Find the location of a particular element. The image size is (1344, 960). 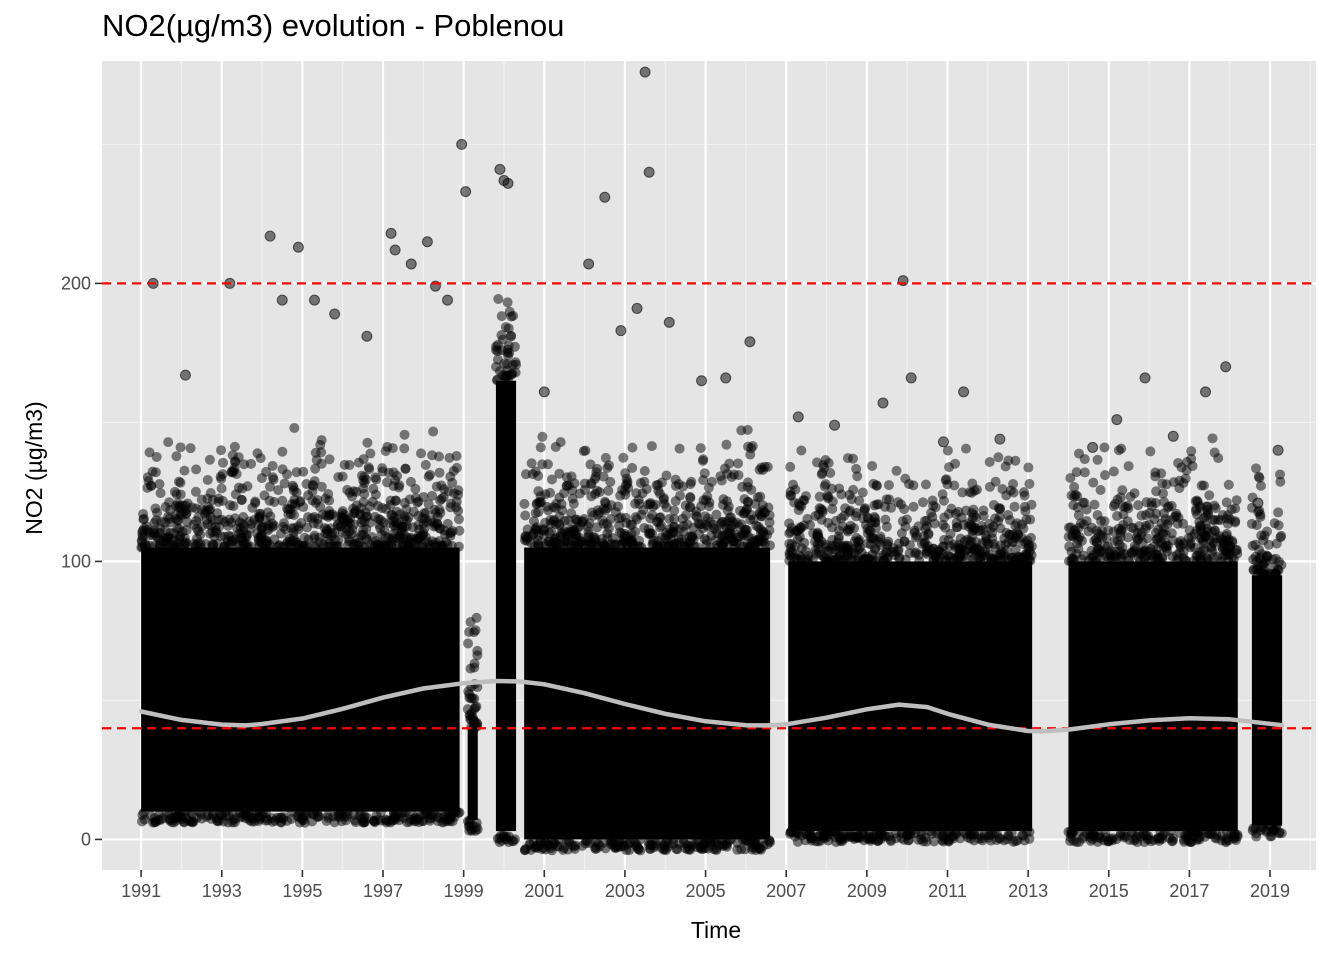

x-tick-label: 2001 is located at coordinates (544, 891).